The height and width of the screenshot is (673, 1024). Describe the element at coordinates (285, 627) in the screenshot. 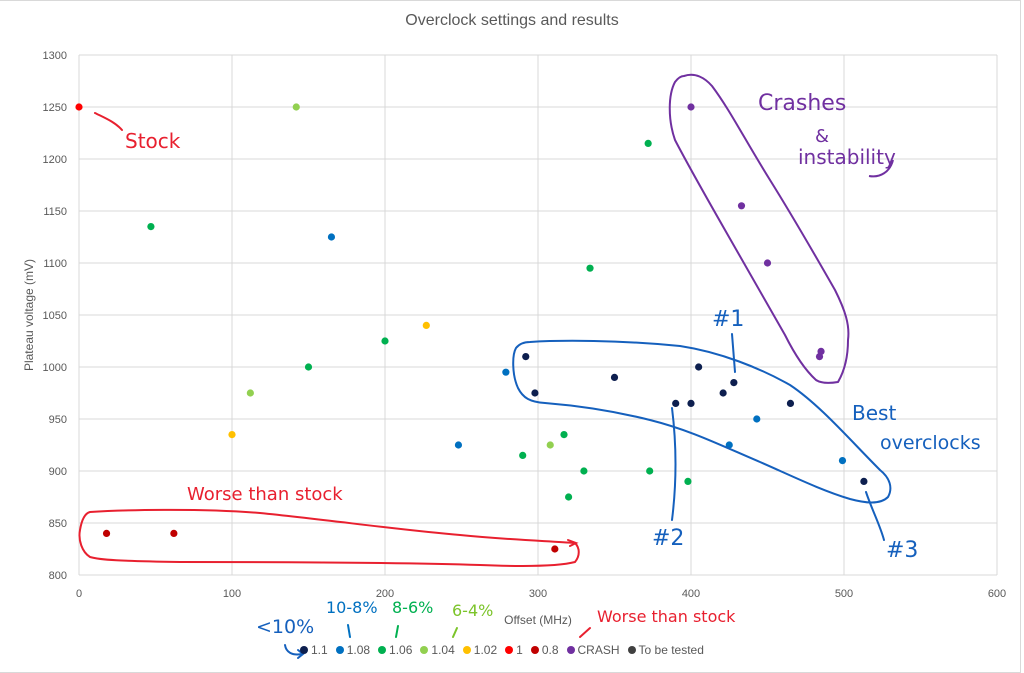

I see `annotation-lt10-text: <10%` at that location.